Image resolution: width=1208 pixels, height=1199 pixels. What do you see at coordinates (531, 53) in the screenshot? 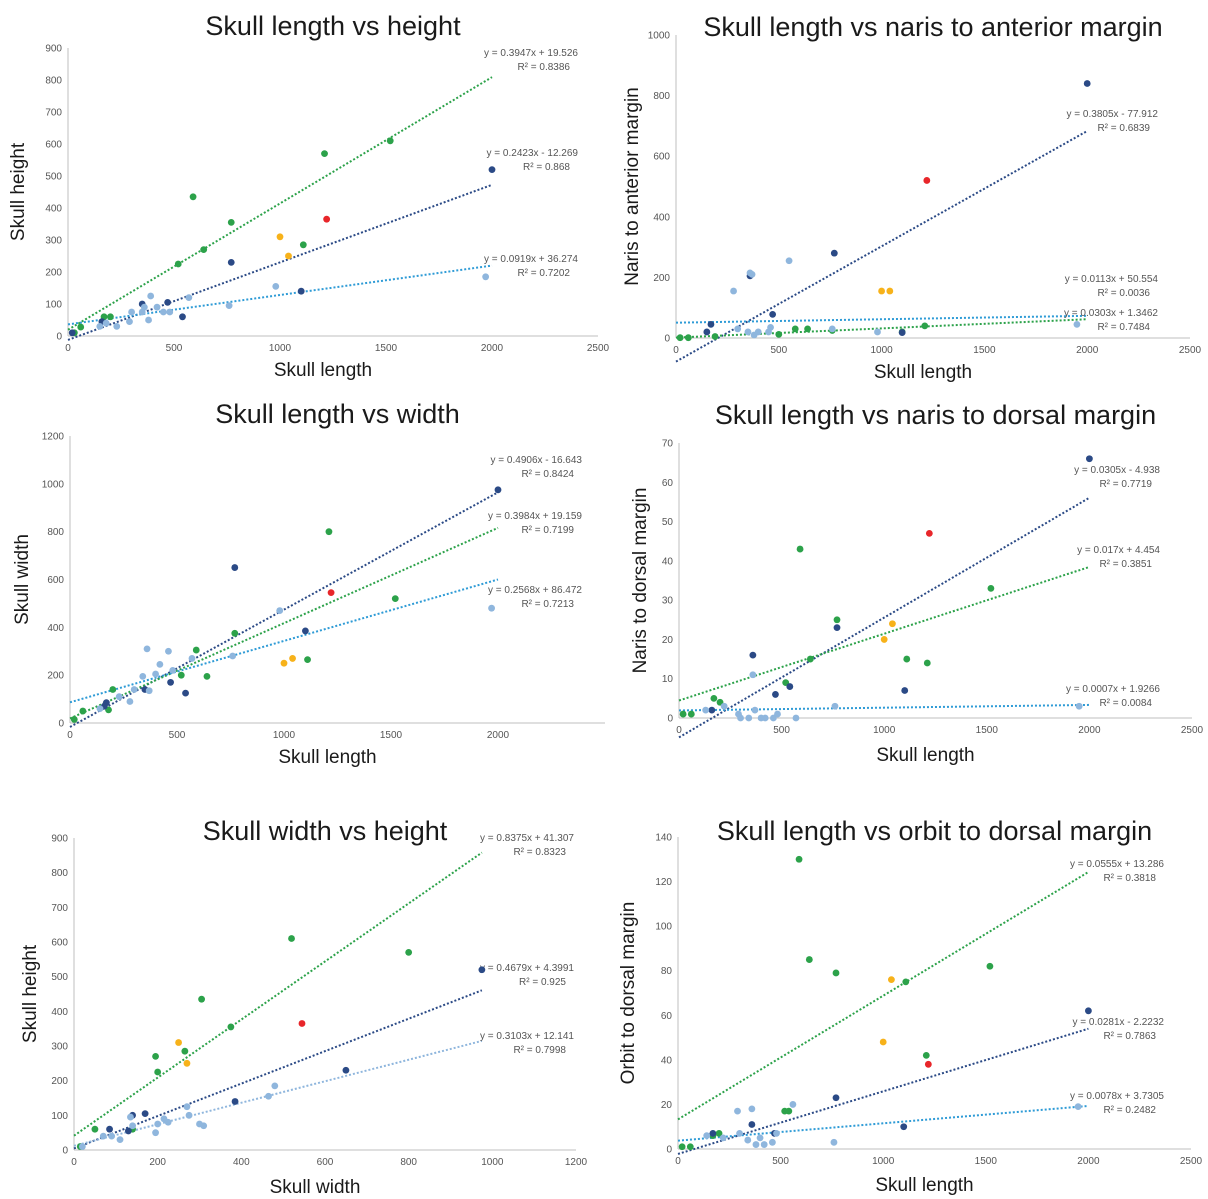
I see `trendline-equation: y = 0.3947x + 19.526` at bounding box center [531, 53].